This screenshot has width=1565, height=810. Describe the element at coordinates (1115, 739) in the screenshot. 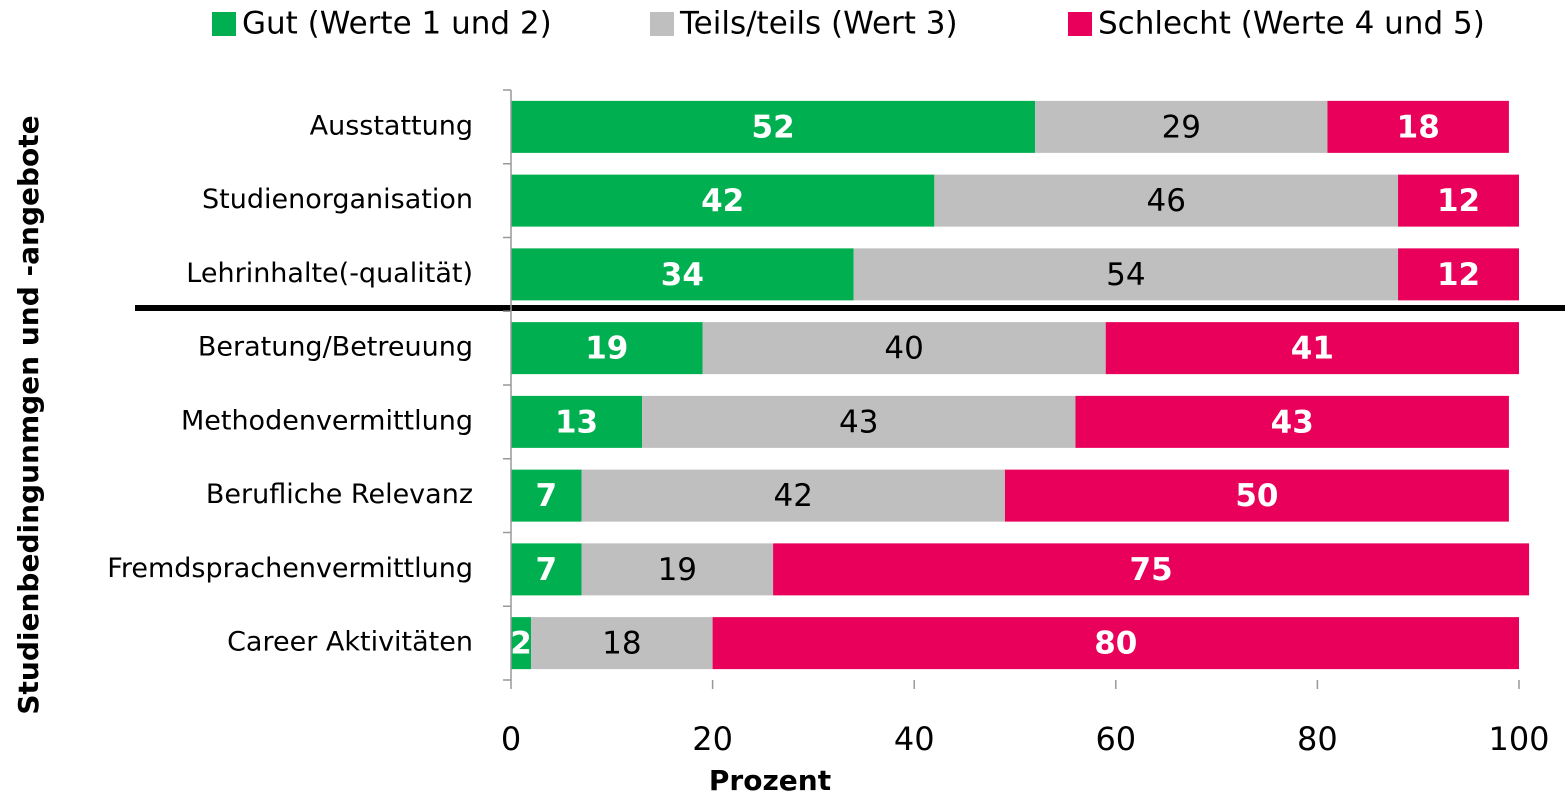

I see `x-tick-label: 60` at that location.